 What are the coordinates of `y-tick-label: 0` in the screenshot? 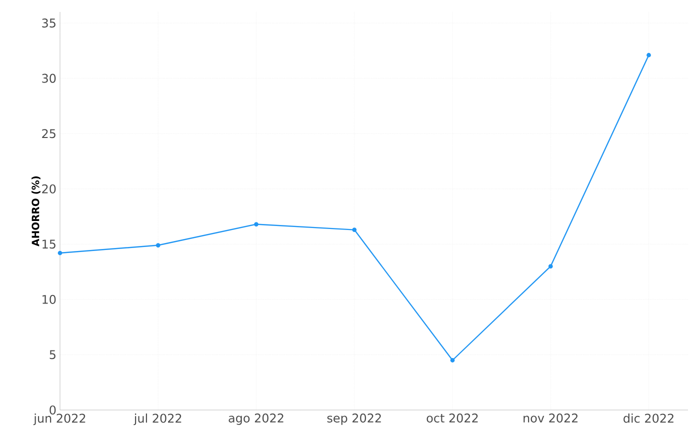 It's located at (53, 410).